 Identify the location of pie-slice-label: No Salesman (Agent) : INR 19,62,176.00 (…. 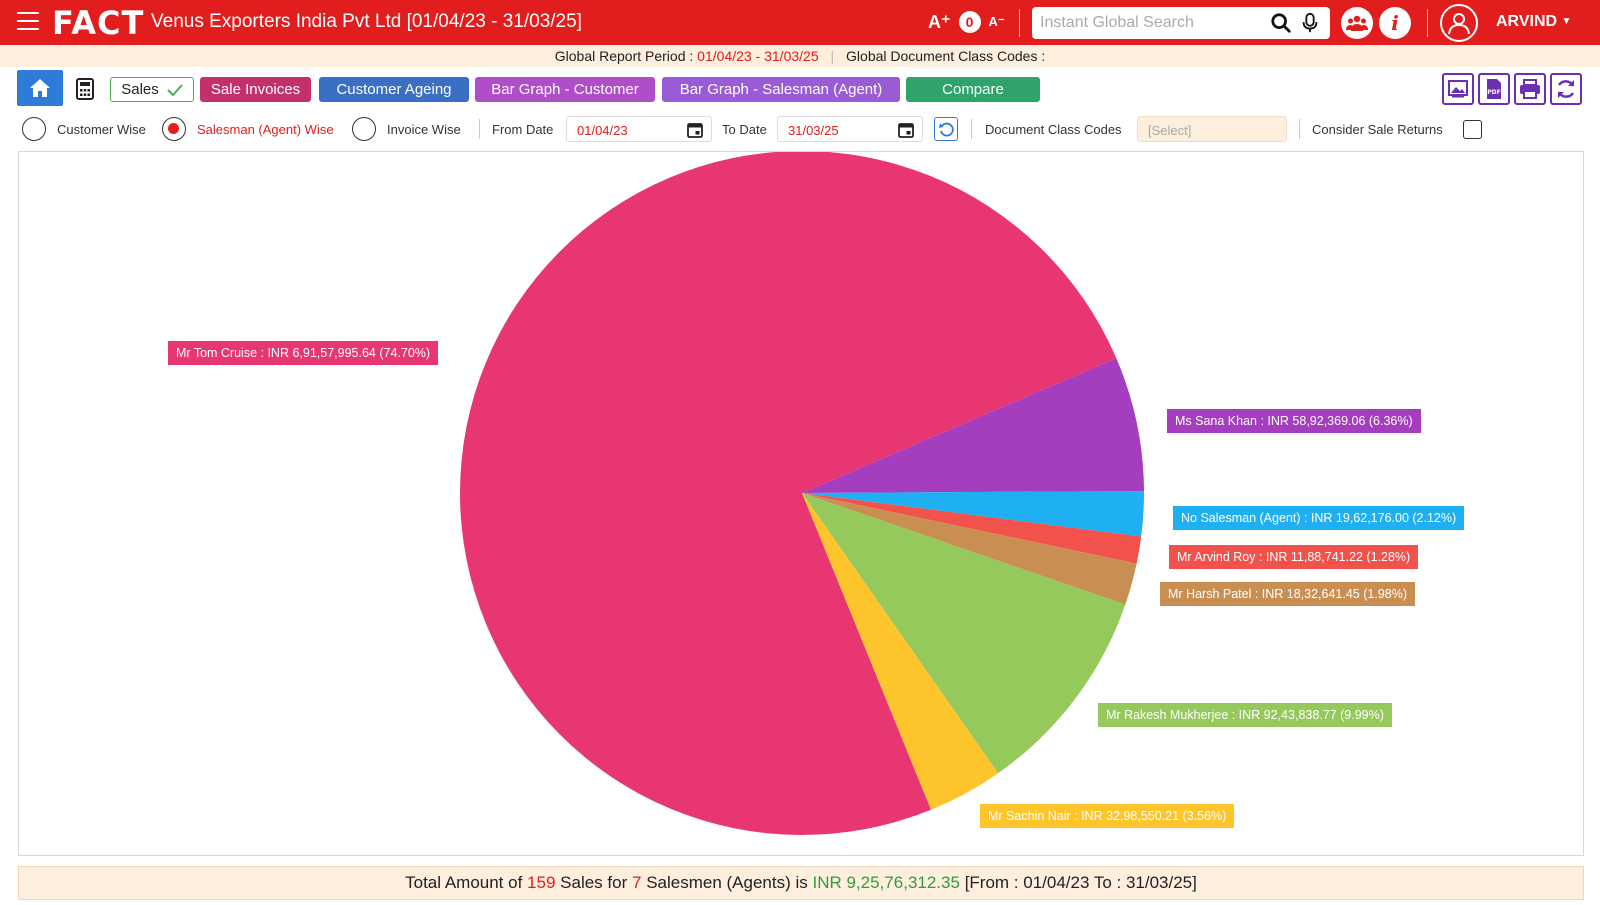
(1319, 518).